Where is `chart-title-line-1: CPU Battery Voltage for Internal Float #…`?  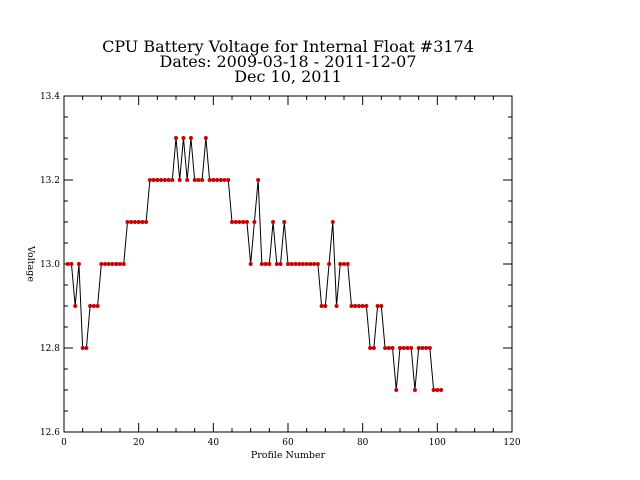
chart-title-line-1: CPU Battery Voltage for Internal Float #… is located at coordinates (288, 46).